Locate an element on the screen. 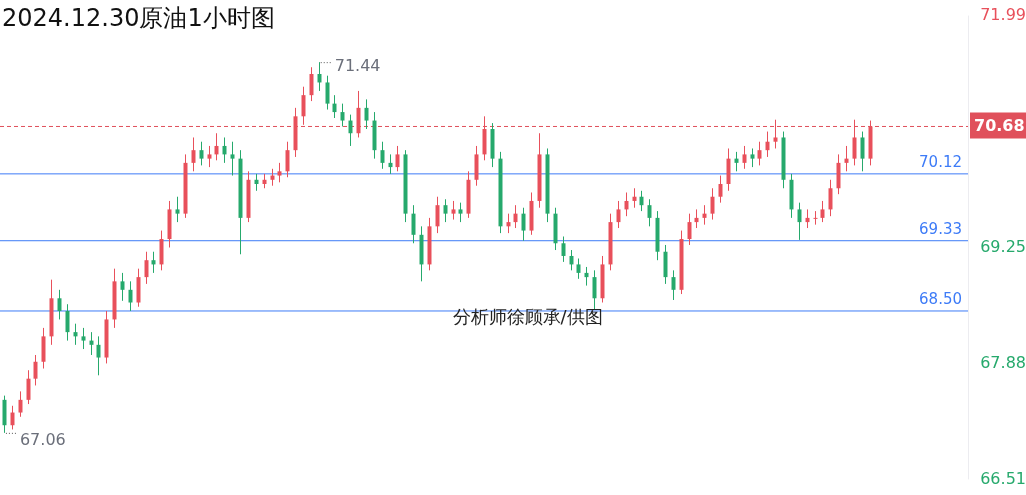 The image size is (1026, 495). y-tick-label: 67.88 is located at coordinates (1003, 362).